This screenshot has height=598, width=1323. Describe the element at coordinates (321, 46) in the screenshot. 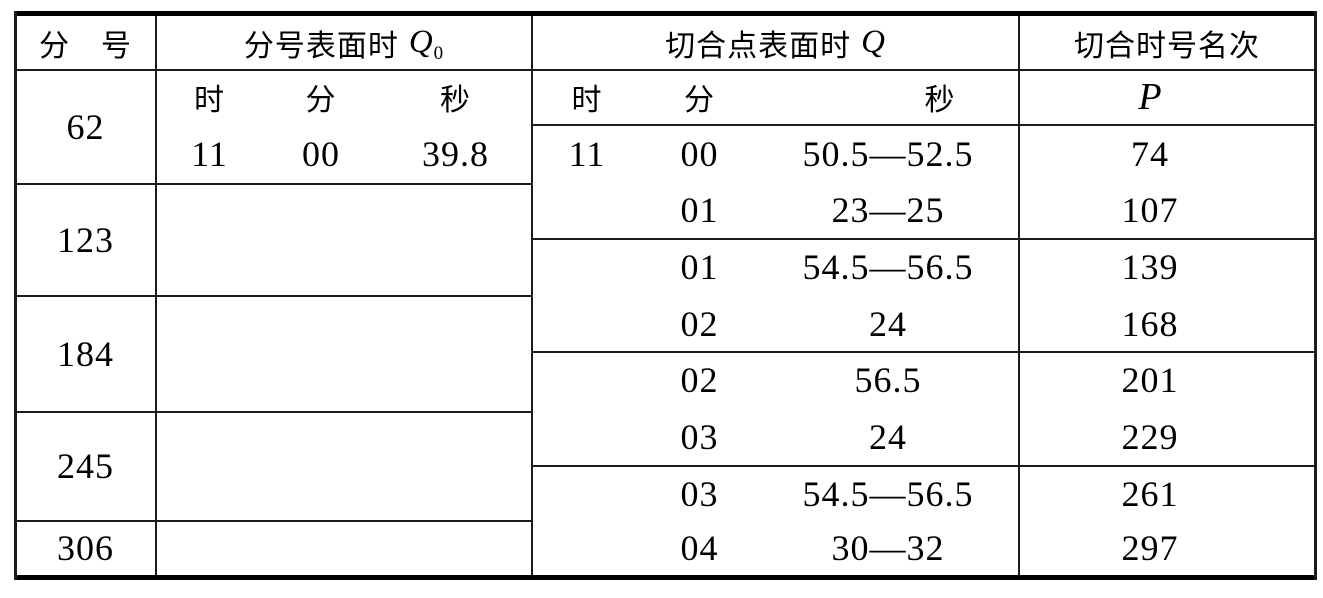

I see `header-q0-prefix: 分号表面时` at that location.